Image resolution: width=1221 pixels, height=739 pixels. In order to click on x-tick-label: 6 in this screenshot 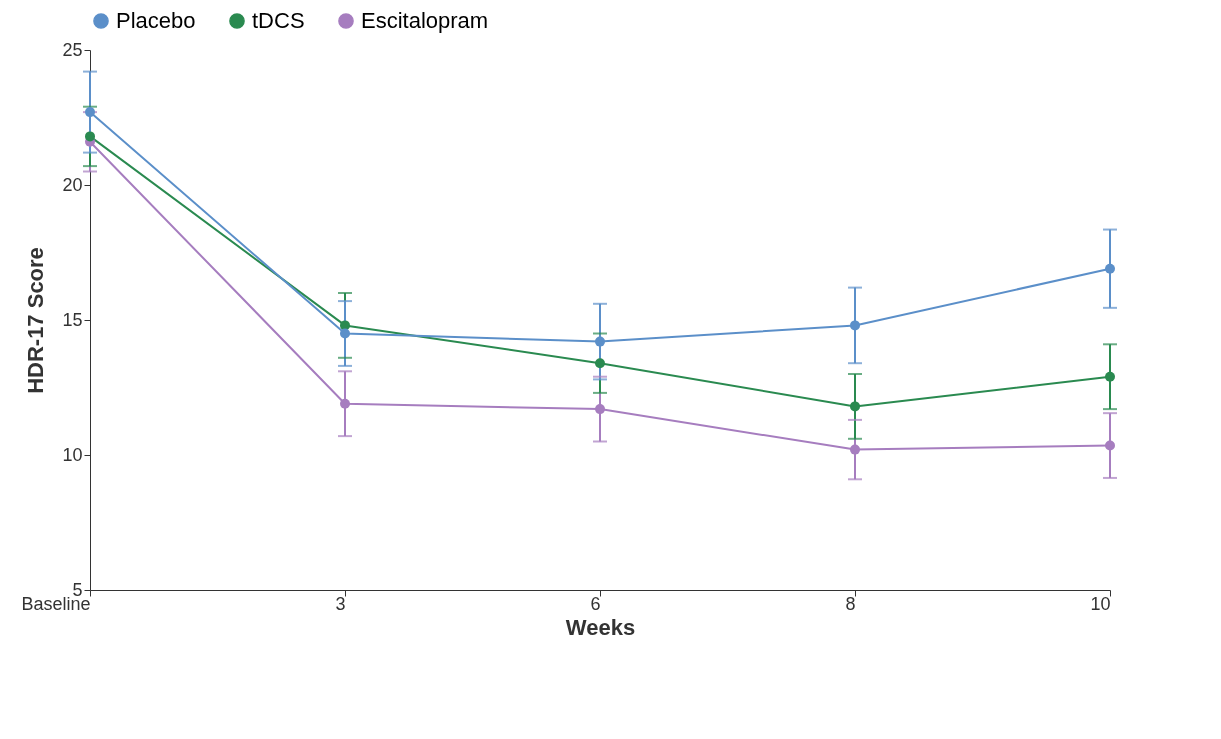, I will do `click(595, 603)`.